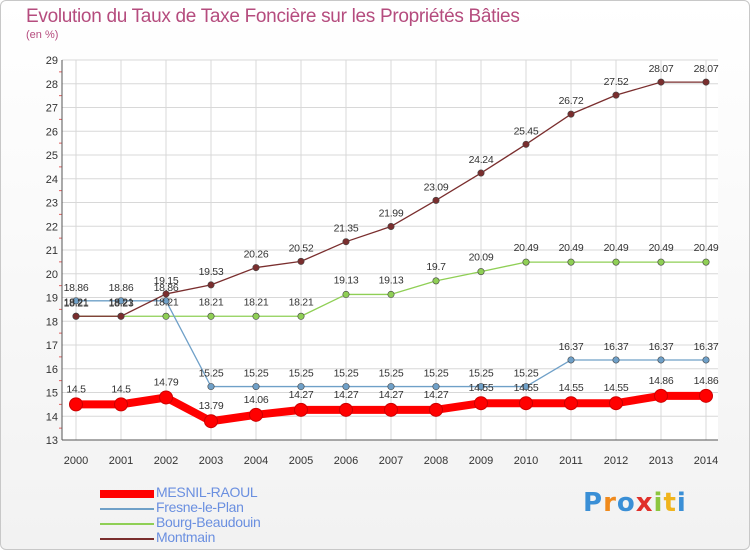 This screenshot has height=550, width=750. Describe the element at coordinates (207, 492) in the screenshot. I see `legend-label: MESNIL-RAOUL` at that location.